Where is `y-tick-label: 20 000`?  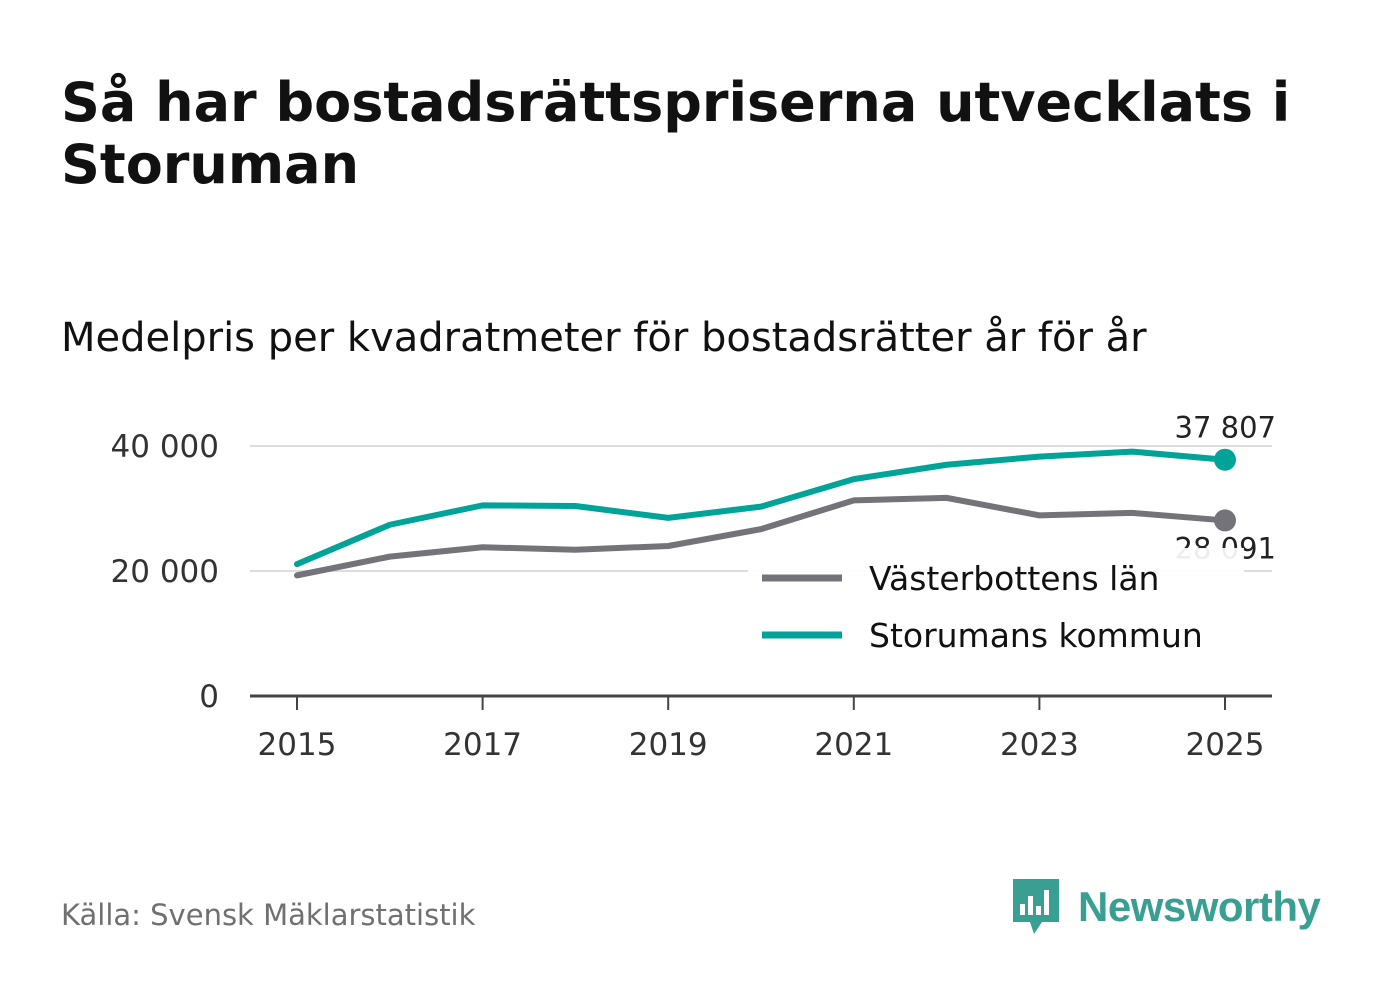 y-tick-label: 20 000 is located at coordinates (165, 572).